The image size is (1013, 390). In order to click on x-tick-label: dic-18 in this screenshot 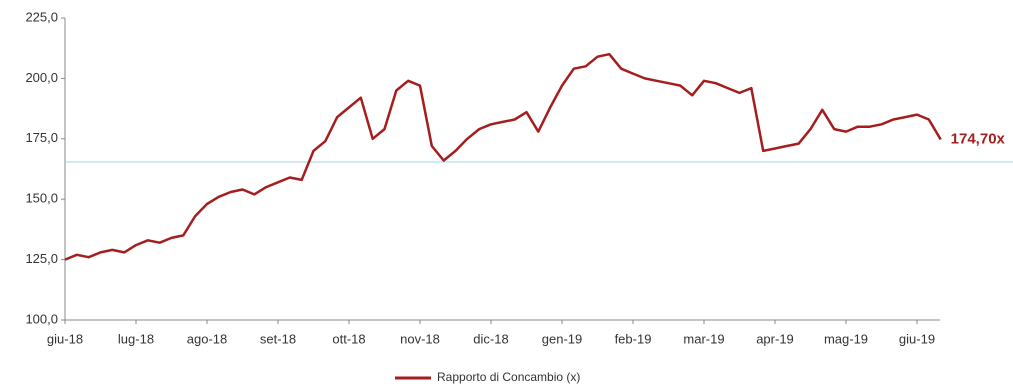, I will do `click(490, 338)`.